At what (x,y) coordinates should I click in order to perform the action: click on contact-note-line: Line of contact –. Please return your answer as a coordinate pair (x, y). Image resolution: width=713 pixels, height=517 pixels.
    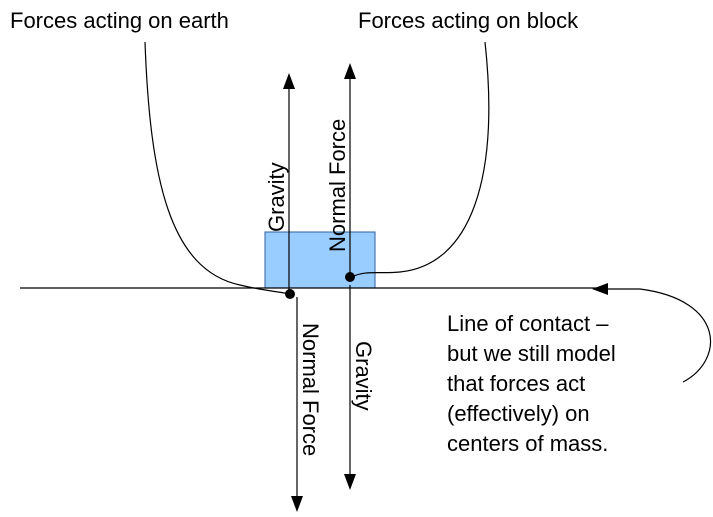
    Looking at the image, I should click on (528, 323).